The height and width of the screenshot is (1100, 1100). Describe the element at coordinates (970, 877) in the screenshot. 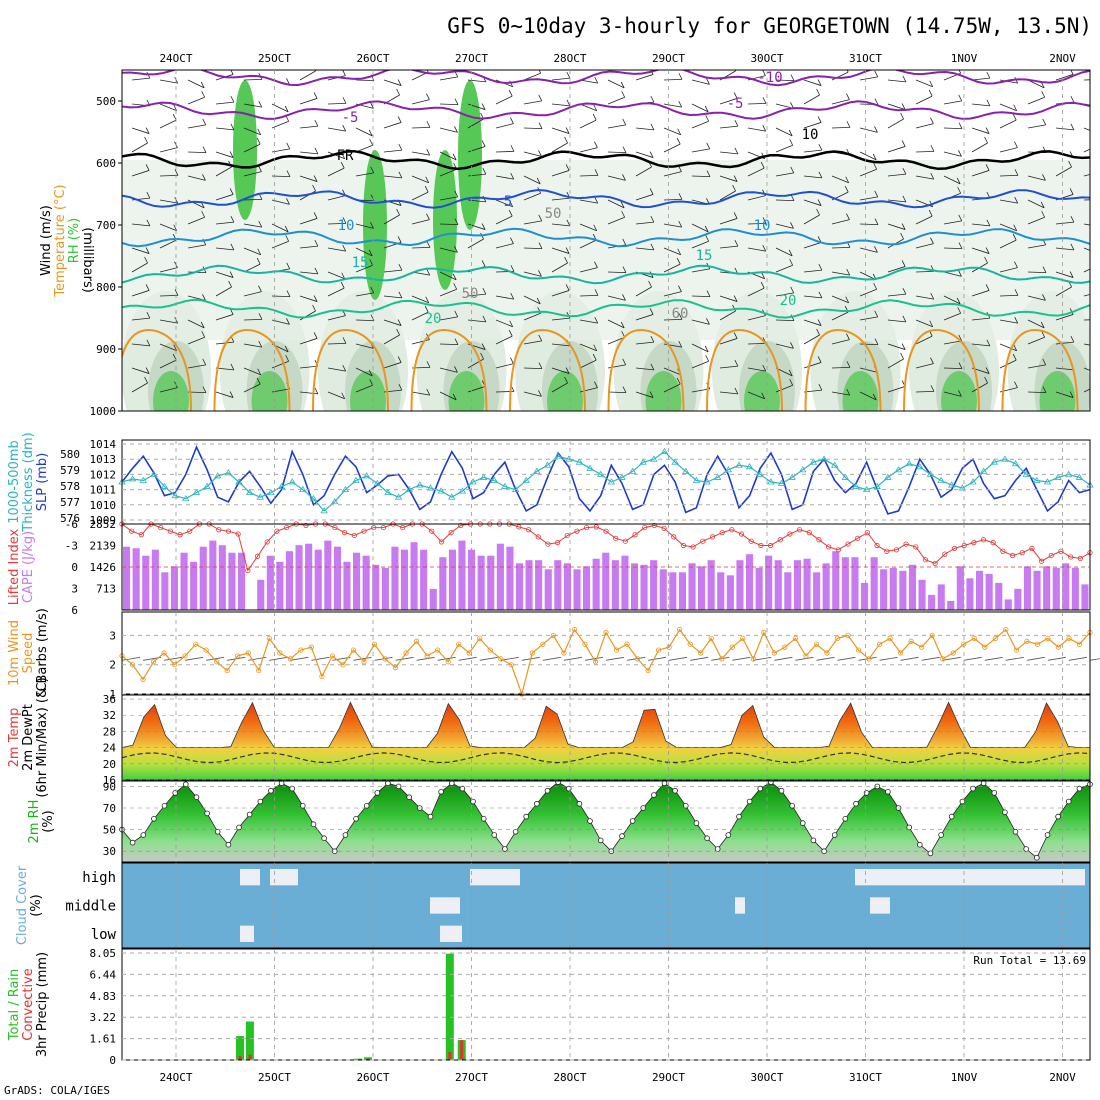

I see `cloud-block-high` at that location.